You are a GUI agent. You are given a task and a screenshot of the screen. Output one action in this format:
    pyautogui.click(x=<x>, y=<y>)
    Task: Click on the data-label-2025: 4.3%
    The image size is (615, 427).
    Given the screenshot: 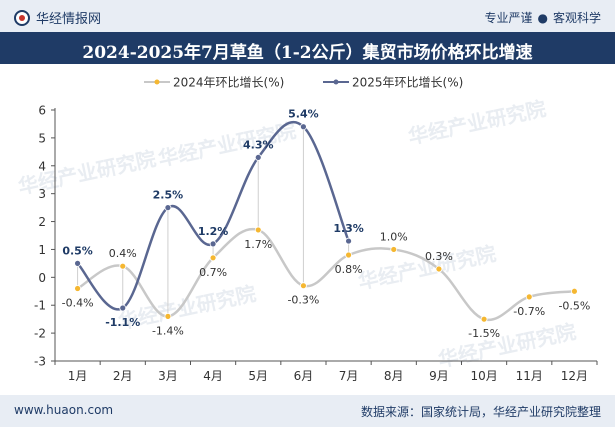 What is the action you would take?
    pyautogui.click(x=258, y=144)
    